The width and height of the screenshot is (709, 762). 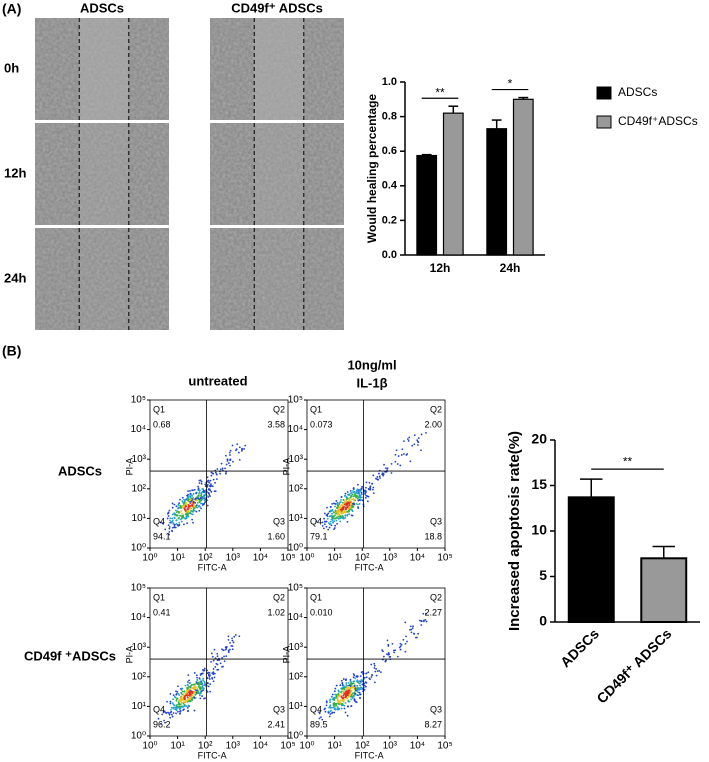 What do you see at coordinates (233, 746) in the screenshot?
I see `x-tick-label: 10³` at bounding box center [233, 746].